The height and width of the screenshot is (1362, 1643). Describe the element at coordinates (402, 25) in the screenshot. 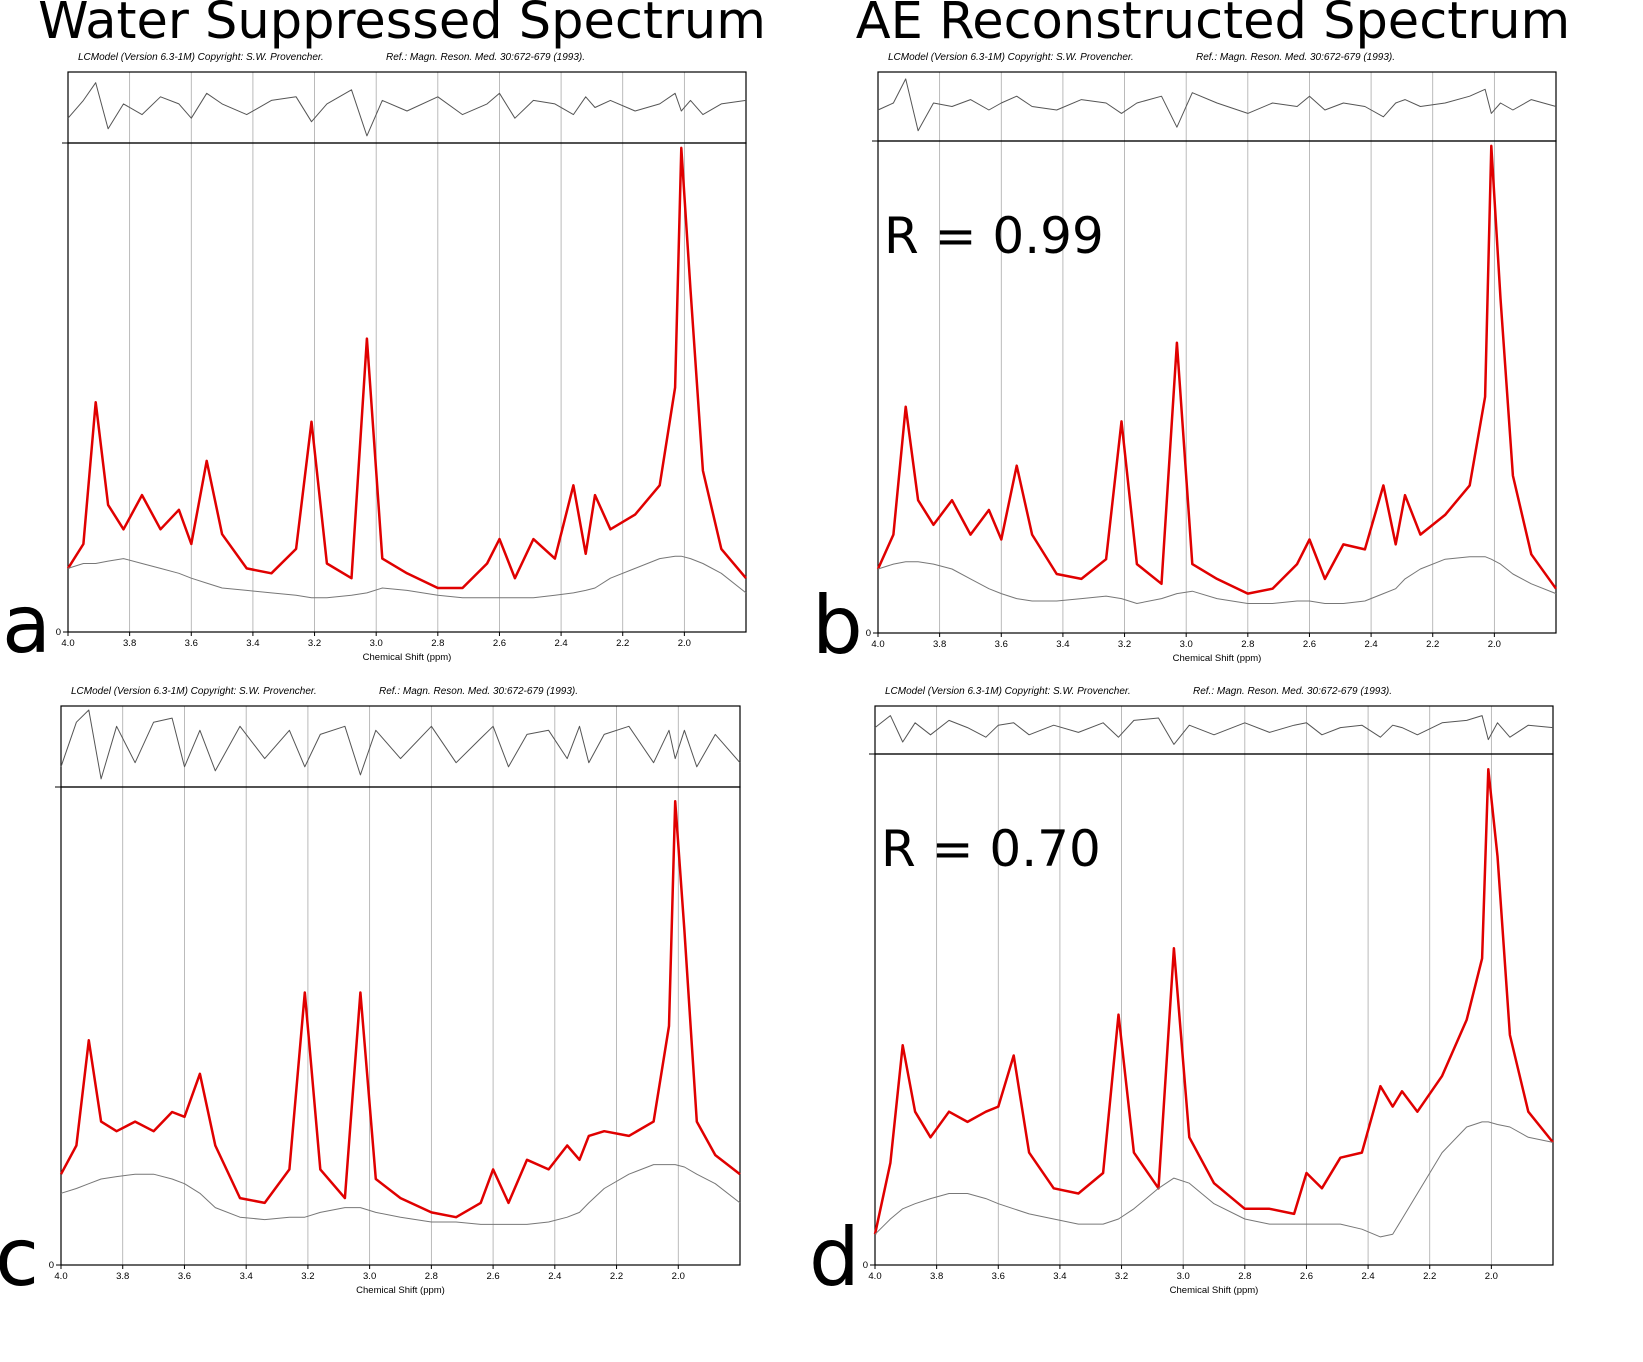

I see `column-title: Water Suppressed Spectrum` at that location.